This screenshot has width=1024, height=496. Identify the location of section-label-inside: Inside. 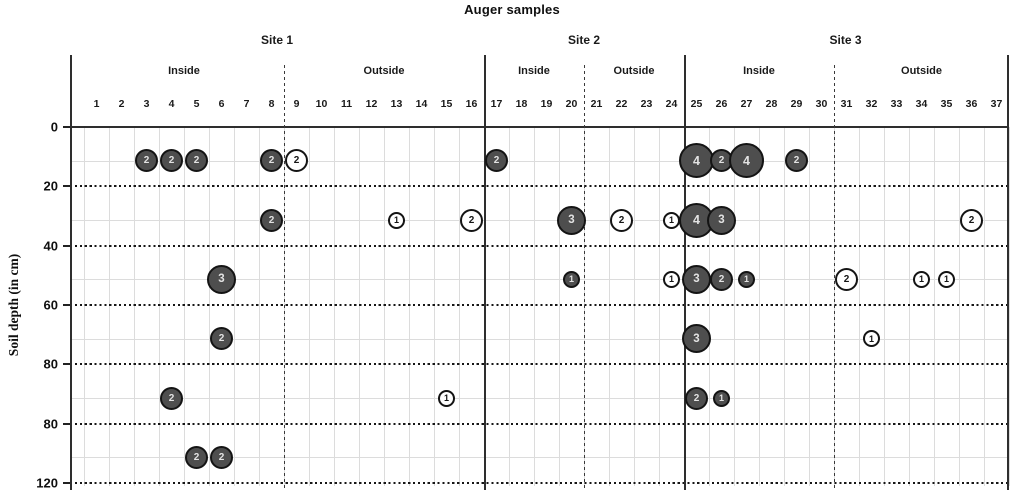
(534, 71).